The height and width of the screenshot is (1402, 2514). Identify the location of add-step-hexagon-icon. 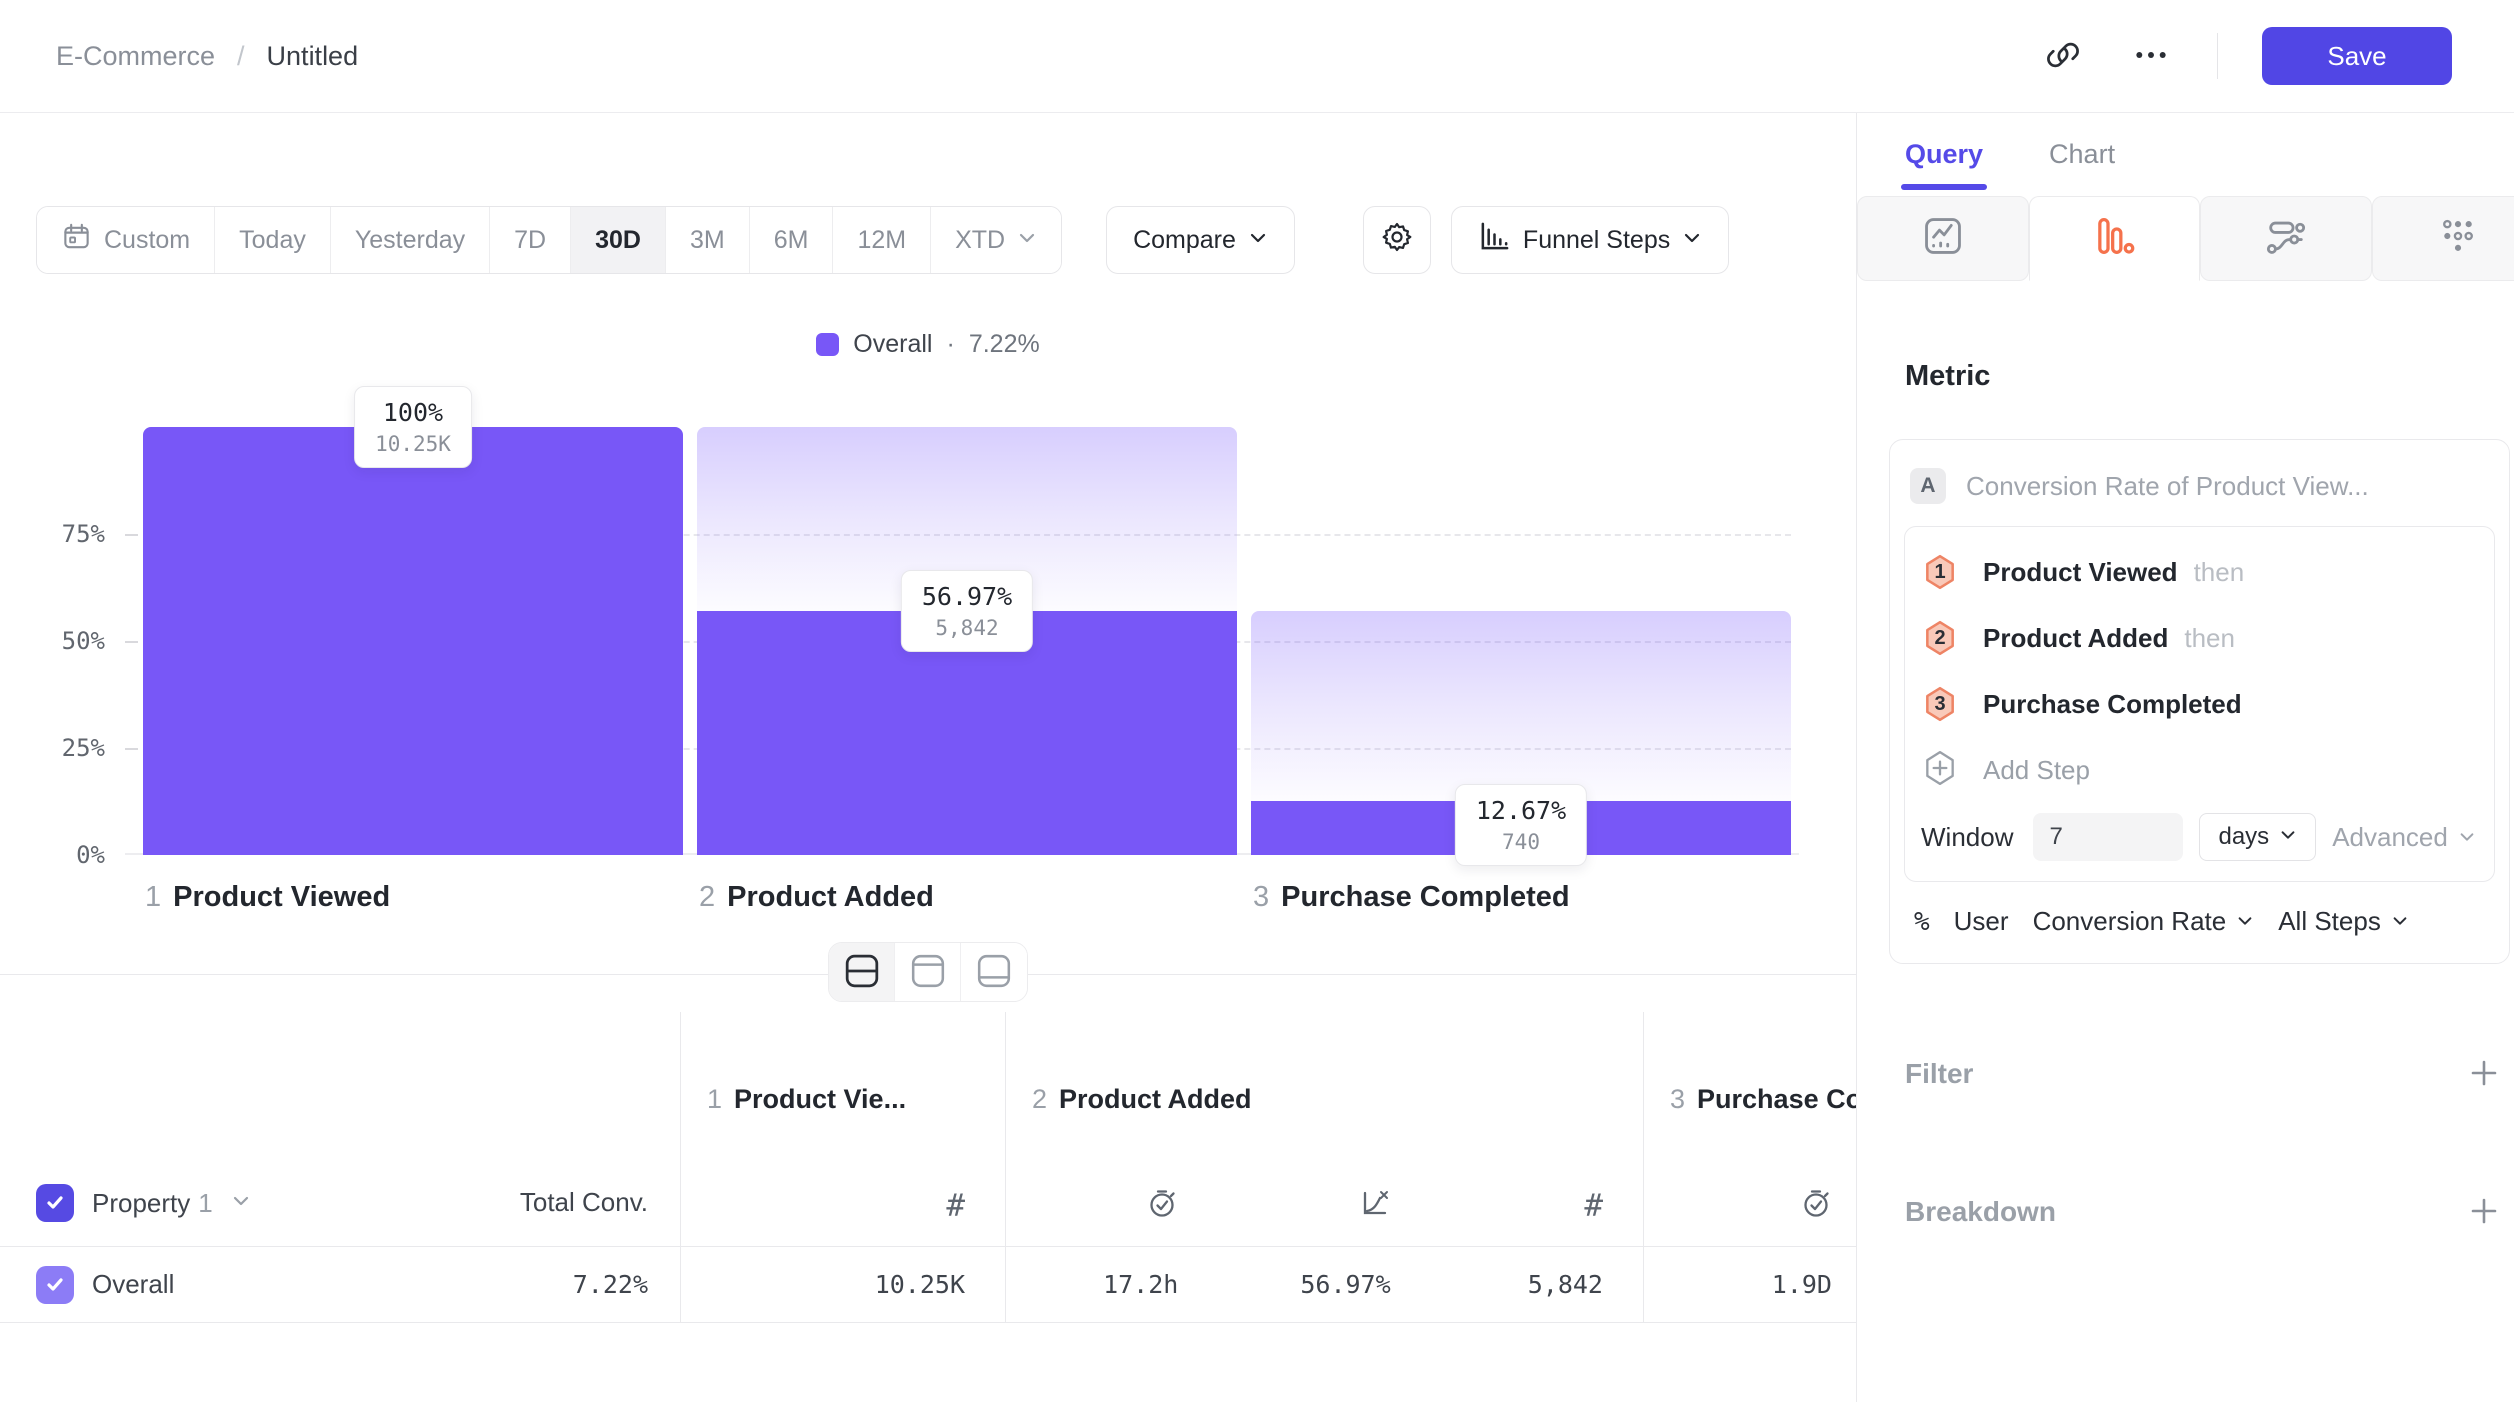
(1940, 770).